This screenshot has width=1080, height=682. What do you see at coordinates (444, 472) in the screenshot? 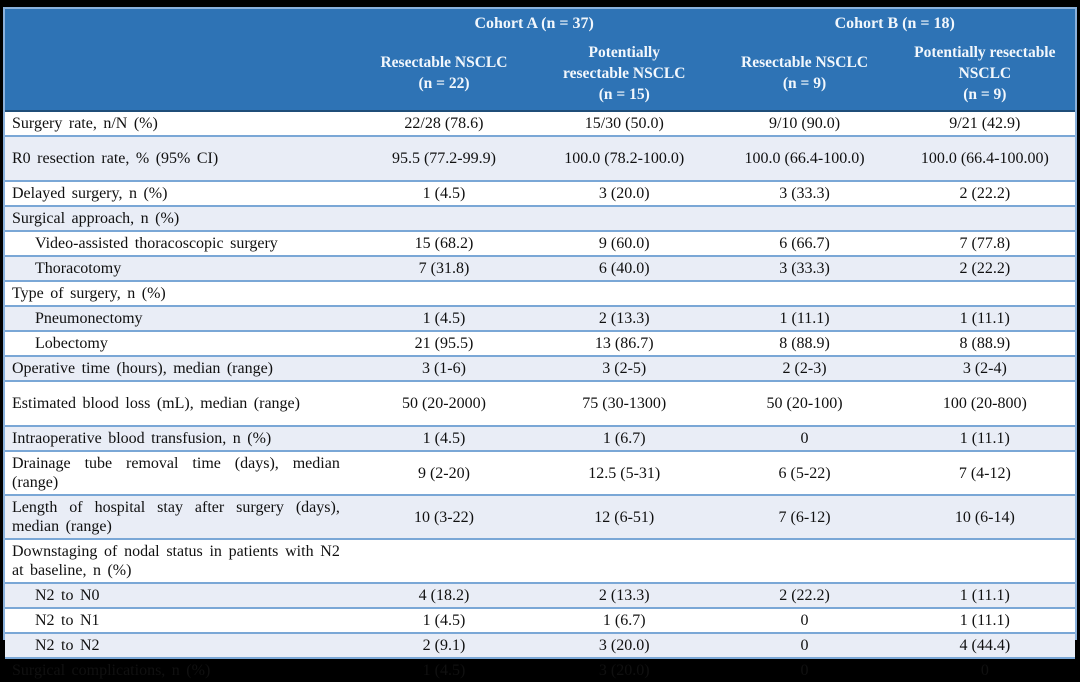
I see `cell-value: 9 (2-20)` at bounding box center [444, 472].